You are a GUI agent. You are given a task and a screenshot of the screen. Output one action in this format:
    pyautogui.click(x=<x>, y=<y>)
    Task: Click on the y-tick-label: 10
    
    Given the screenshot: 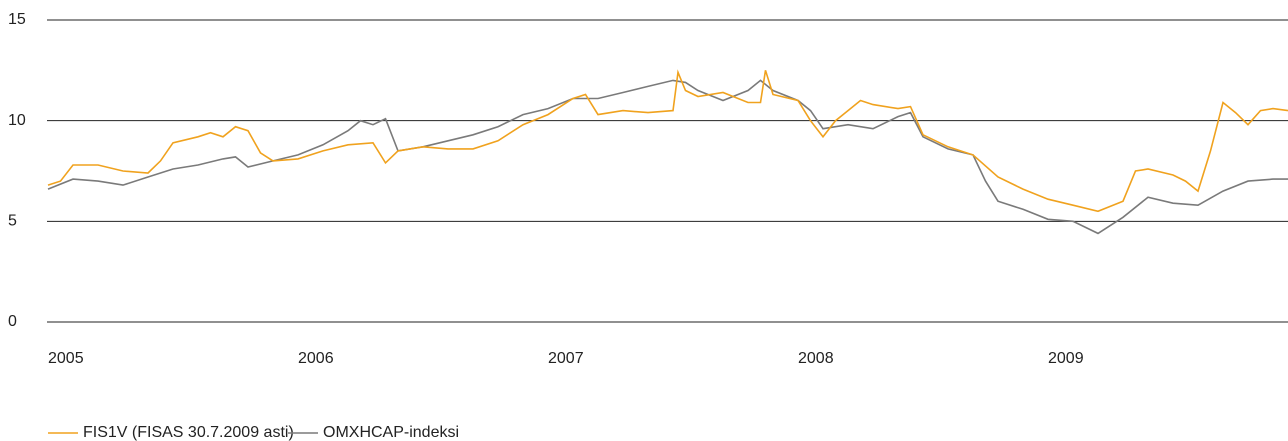 What is the action you would take?
    pyautogui.click(x=17, y=120)
    